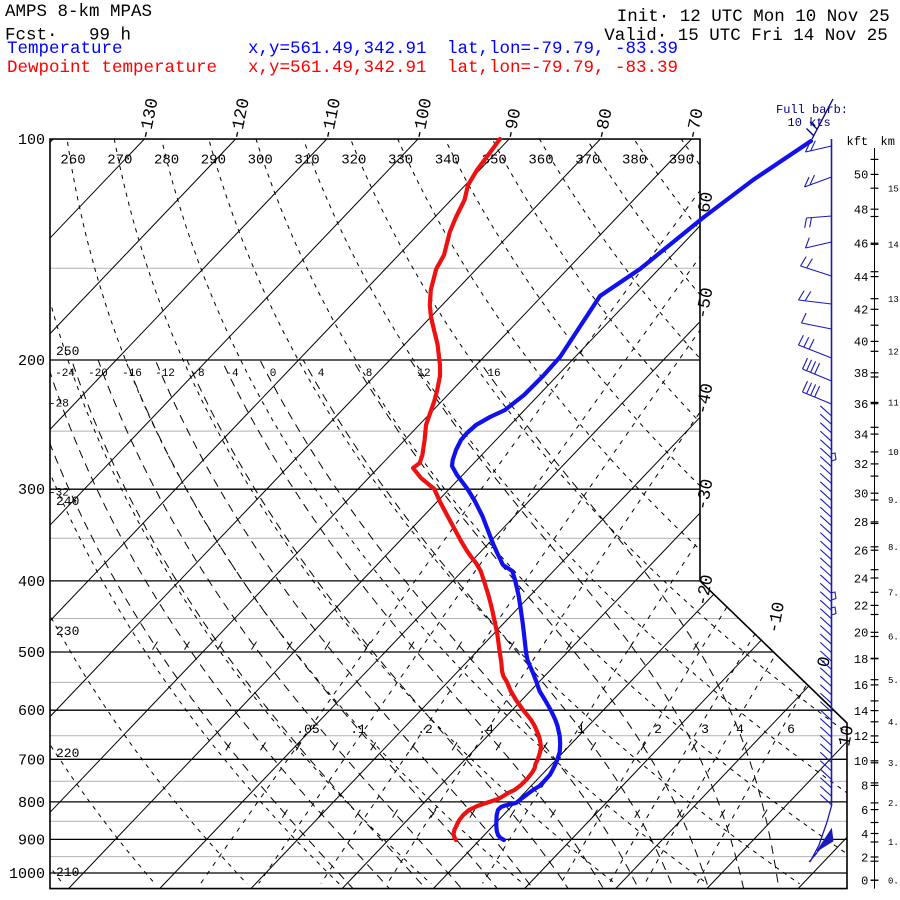 This screenshot has width=900, height=900. I want to click on svg-text: Valid· 15 UTC Fri 14 Nov 25, so click(746, 36).